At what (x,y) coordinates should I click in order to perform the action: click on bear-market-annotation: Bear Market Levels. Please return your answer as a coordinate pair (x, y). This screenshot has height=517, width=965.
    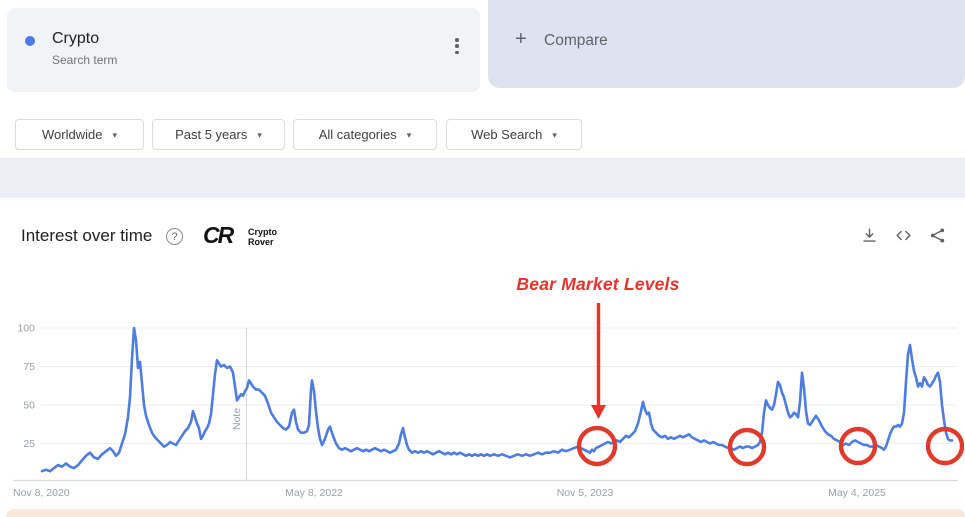
    Looking at the image, I should click on (598, 284).